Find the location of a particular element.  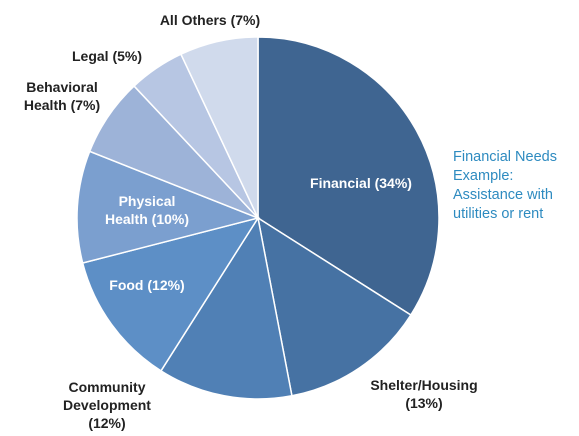

slice-label: Financial (34%) is located at coordinates (361, 183).